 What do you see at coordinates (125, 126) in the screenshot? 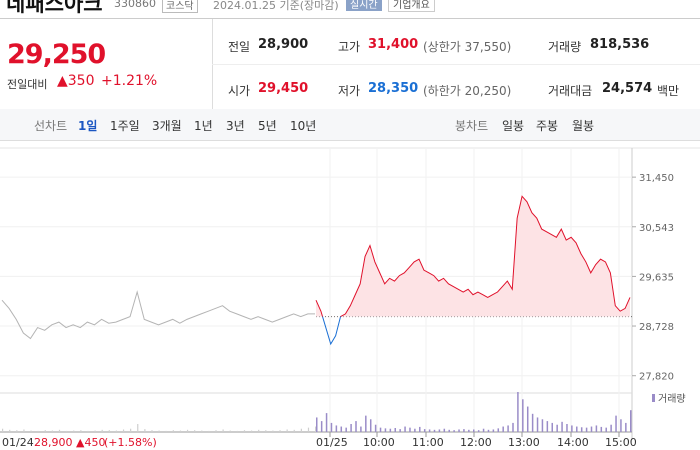
I see `period-tab: 1주일` at bounding box center [125, 126].